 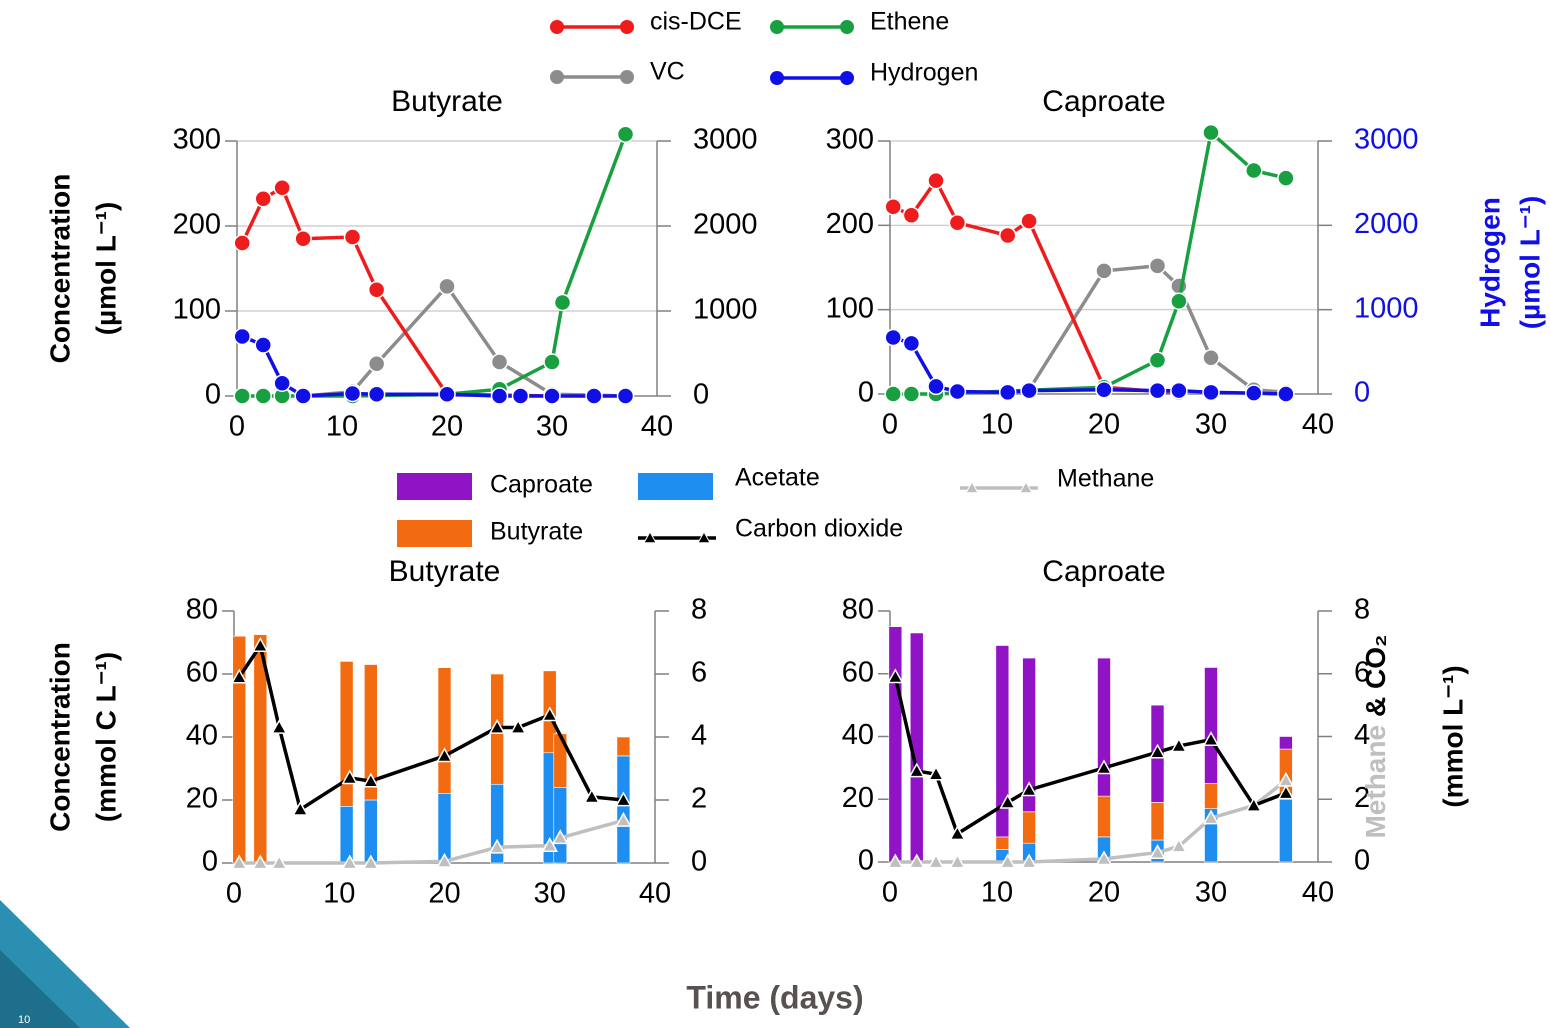 I want to click on decoration, so click(x=40, y=989).